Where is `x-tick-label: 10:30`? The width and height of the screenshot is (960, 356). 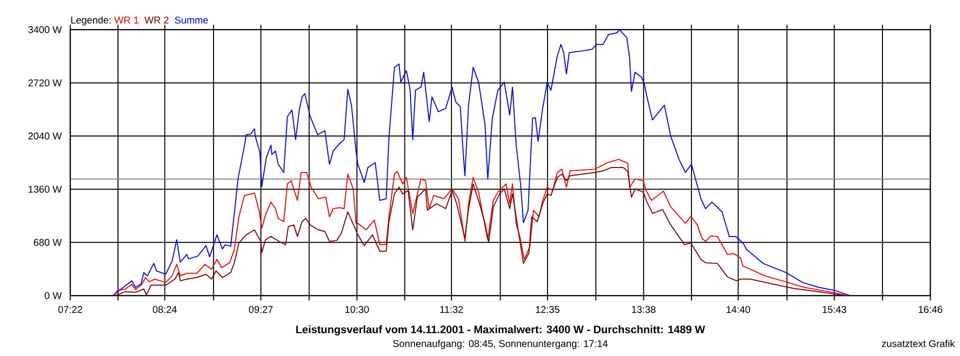
x-tick-label: 10:30 is located at coordinates (357, 309).